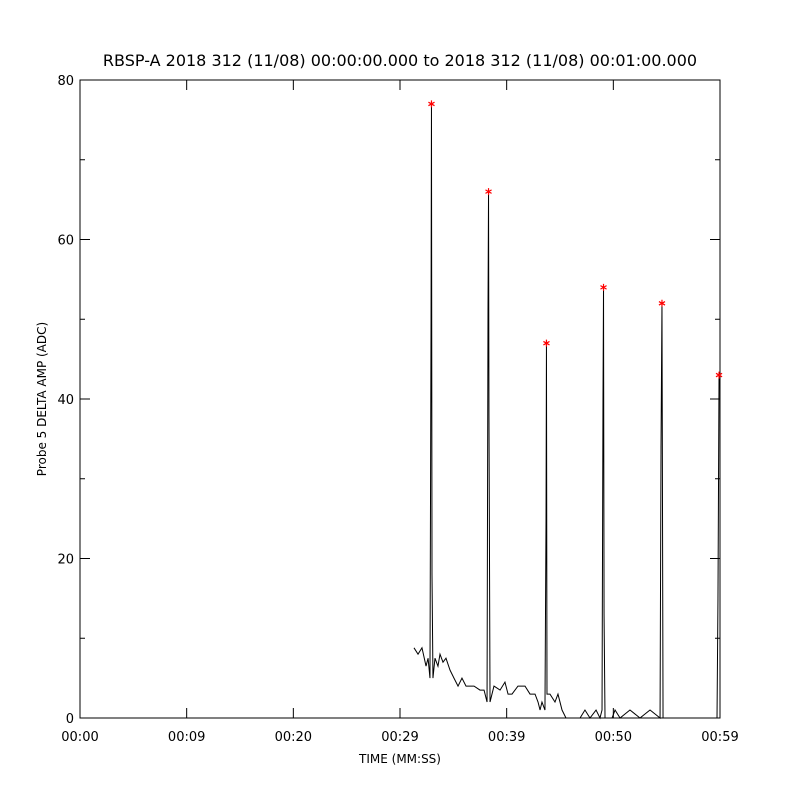 The image size is (800, 804). What do you see at coordinates (65, 400) in the screenshot?
I see `y-tick-label: 40` at bounding box center [65, 400].